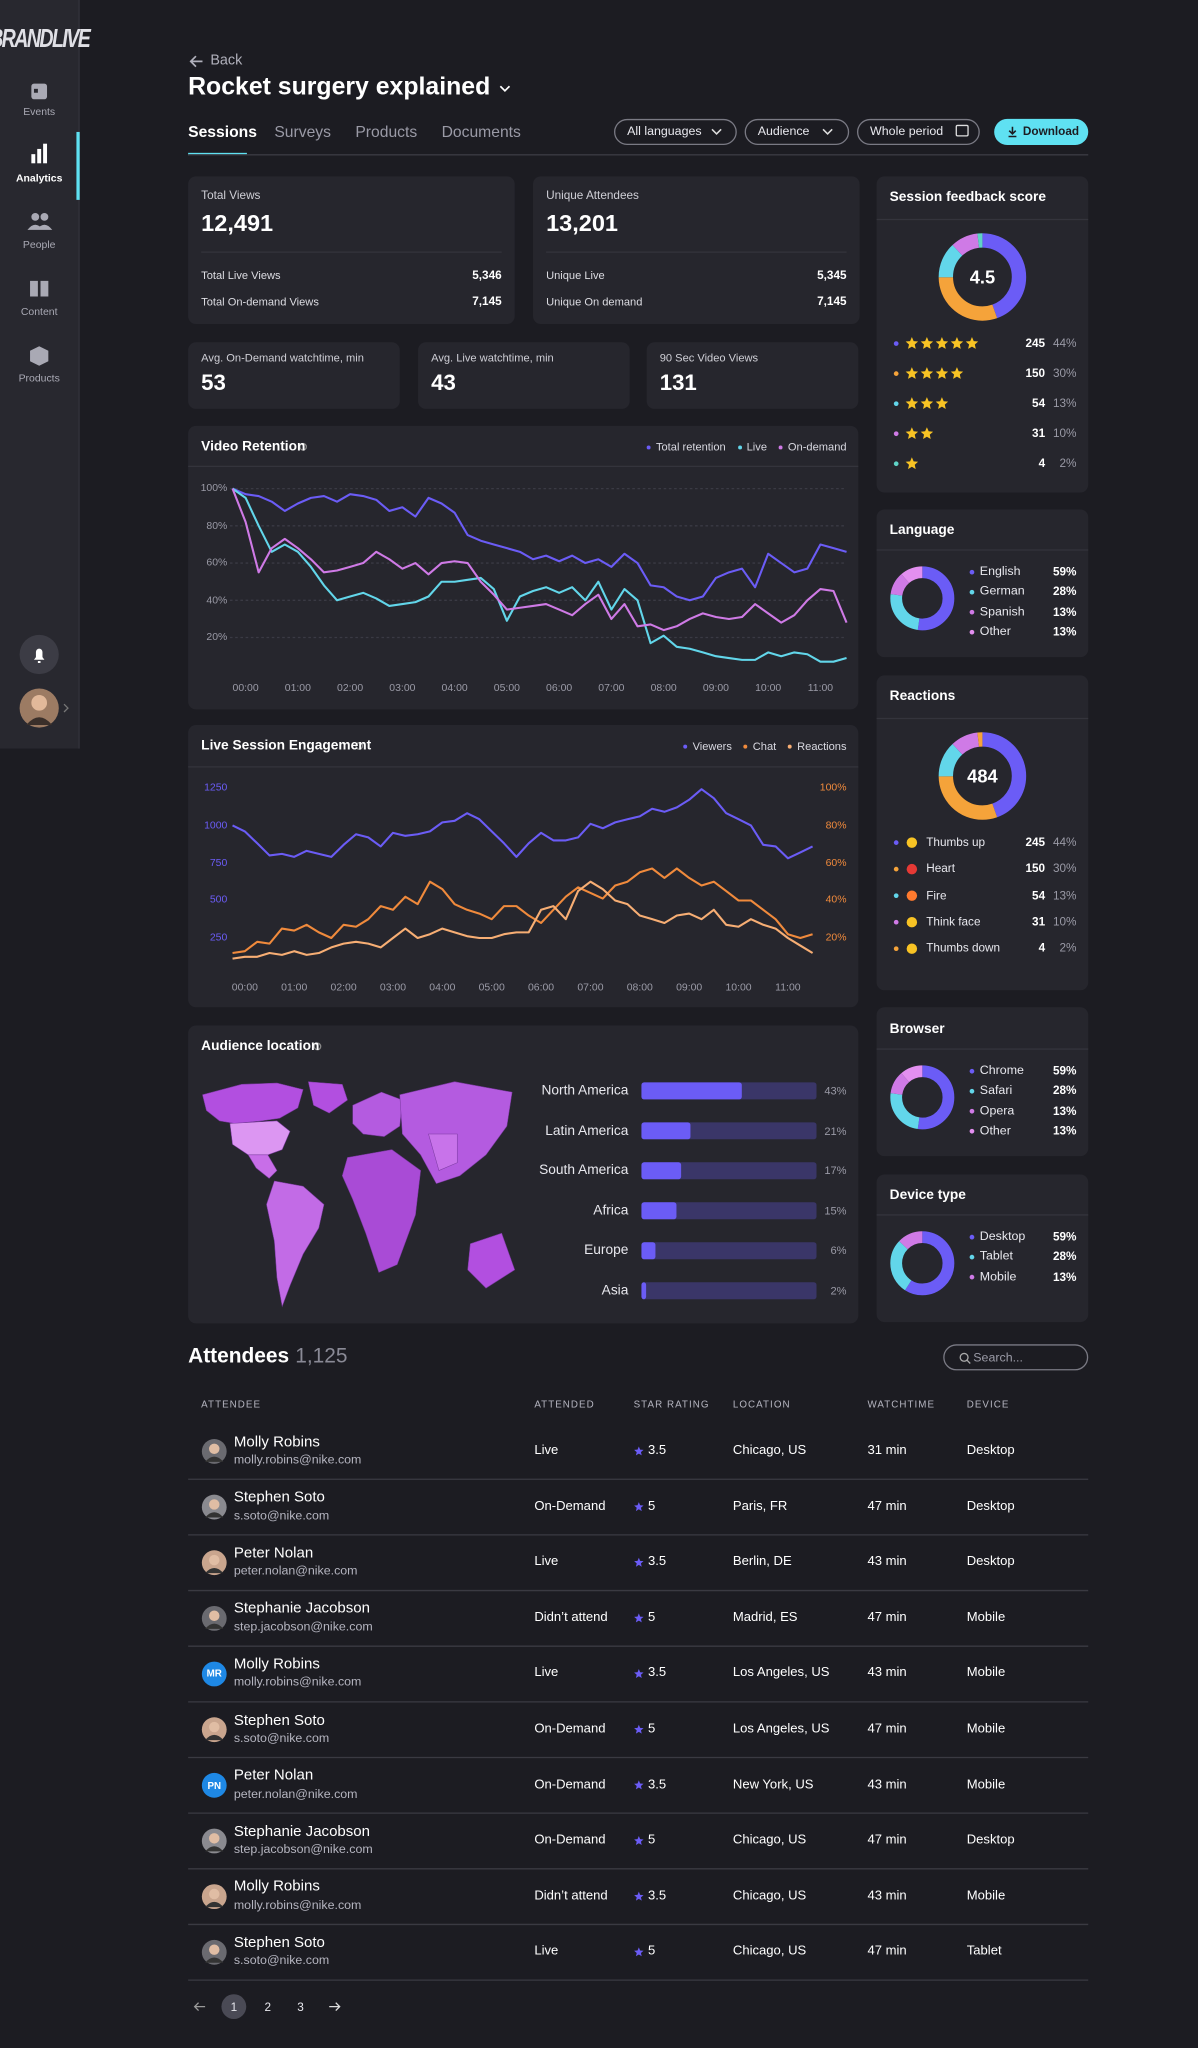 The width and height of the screenshot is (1198, 2048). Describe the element at coordinates (1001, 1071) in the screenshot. I see `category-label: Chrome` at that location.